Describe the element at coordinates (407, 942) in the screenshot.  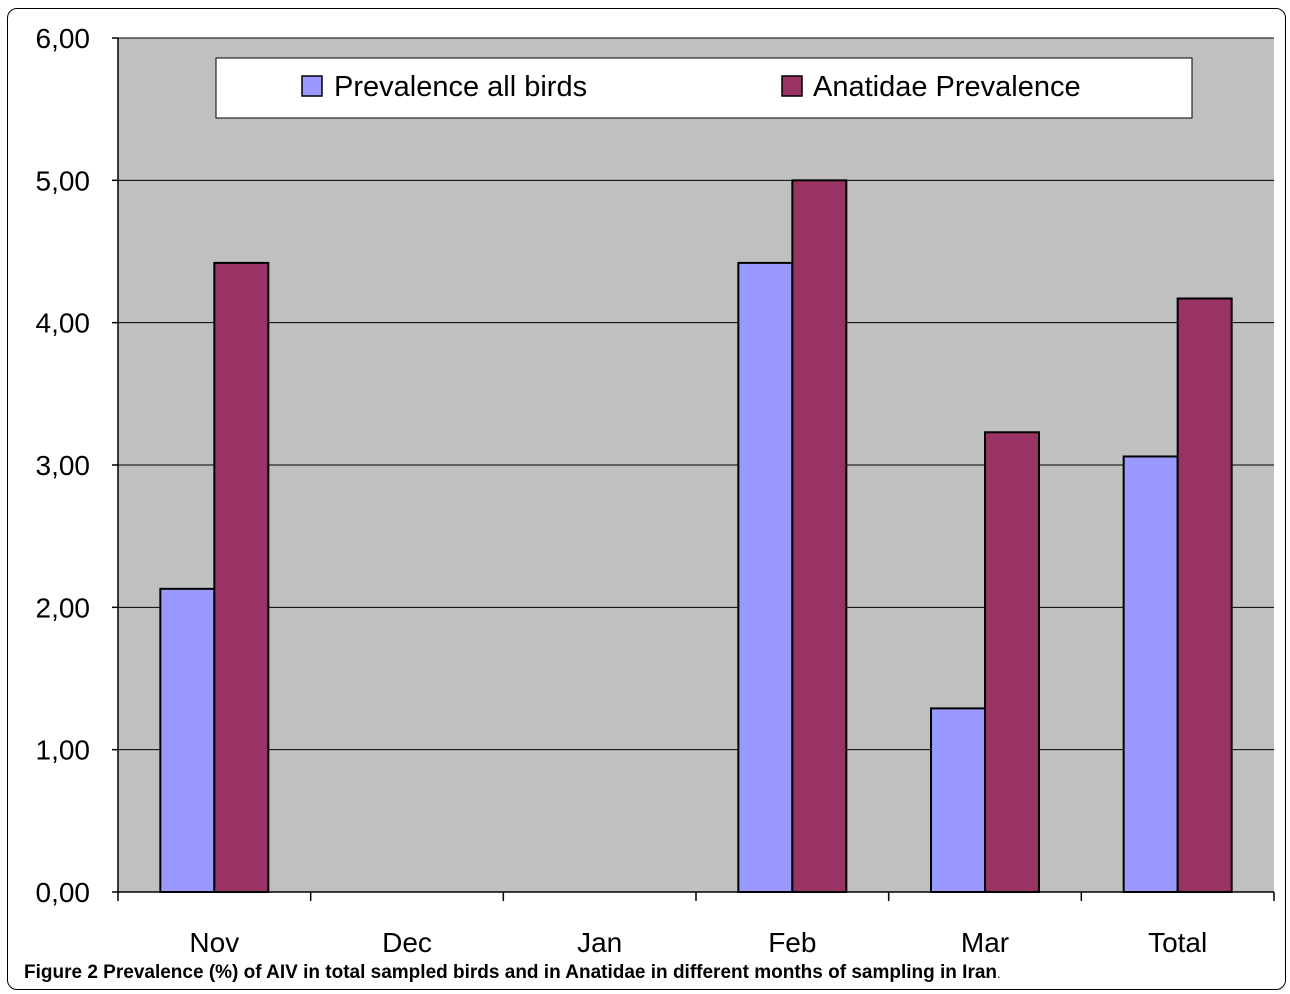
I see `x-tick-label: Dec` at that location.